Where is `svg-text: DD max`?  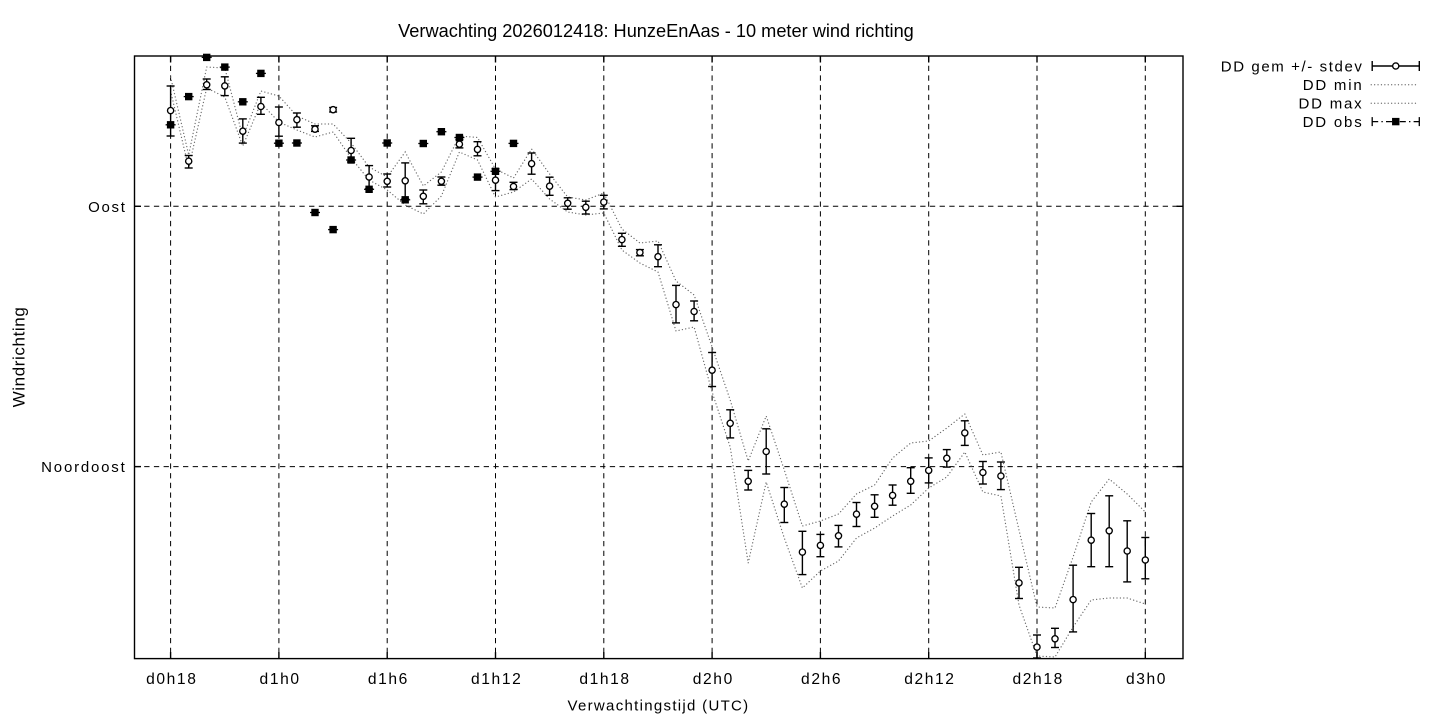
svg-text: DD max is located at coordinates (1331, 104).